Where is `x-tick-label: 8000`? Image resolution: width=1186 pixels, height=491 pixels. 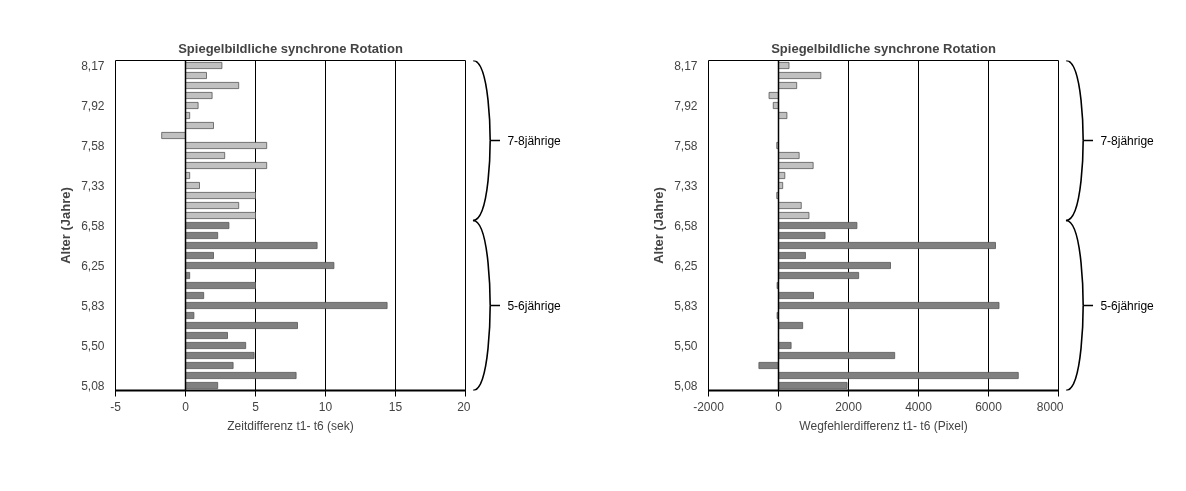 x-tick-label: 8000 is located at coordinates (1050, 406).